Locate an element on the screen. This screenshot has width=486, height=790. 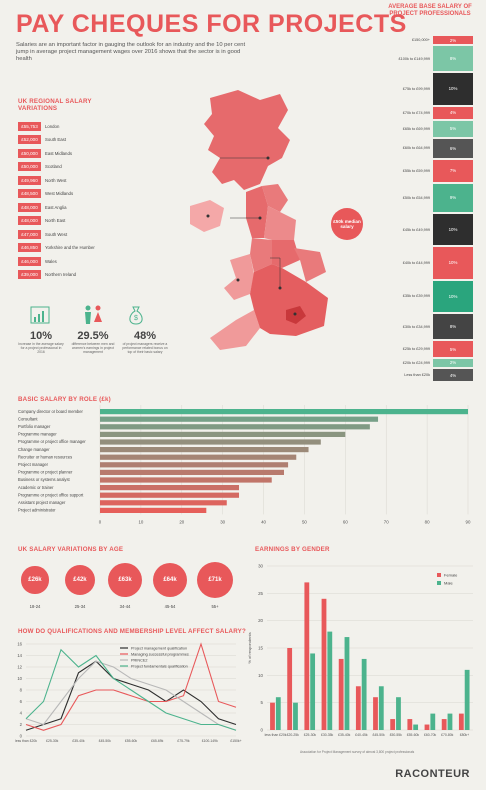
region-salary-value: £46,000 is located at coordinates (29, 261).